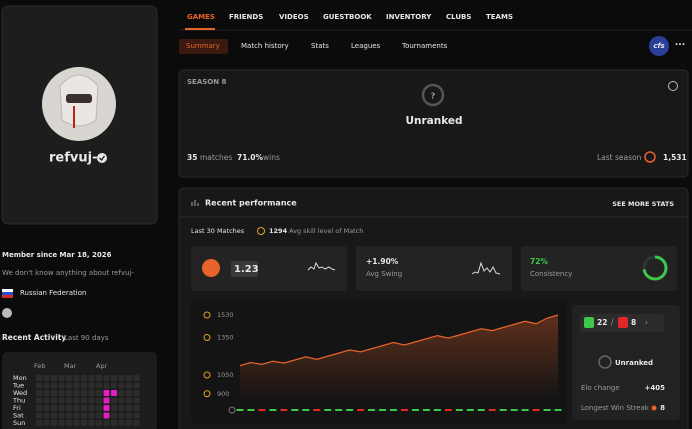  What do you see at coordinates (223, 394) in the screenshot?
I see `y-tick-label: 900` at bounding box center [223, 394].